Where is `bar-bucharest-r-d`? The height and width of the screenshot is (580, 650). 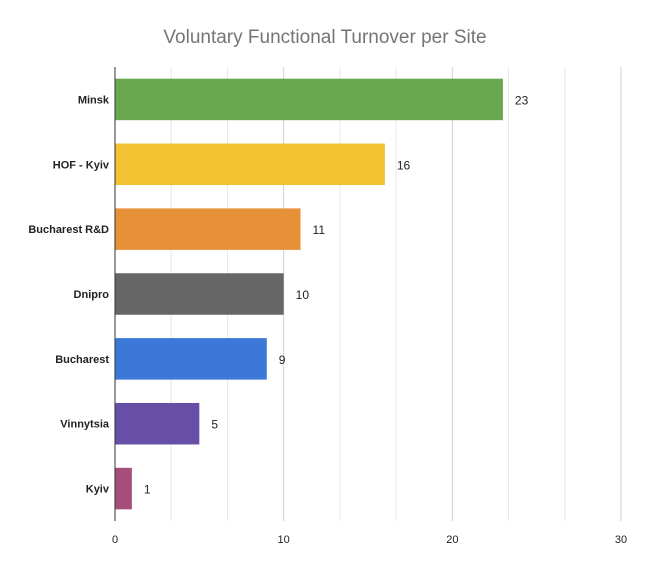
bar-bucharest-r-d is located at coordinates (208, 229).